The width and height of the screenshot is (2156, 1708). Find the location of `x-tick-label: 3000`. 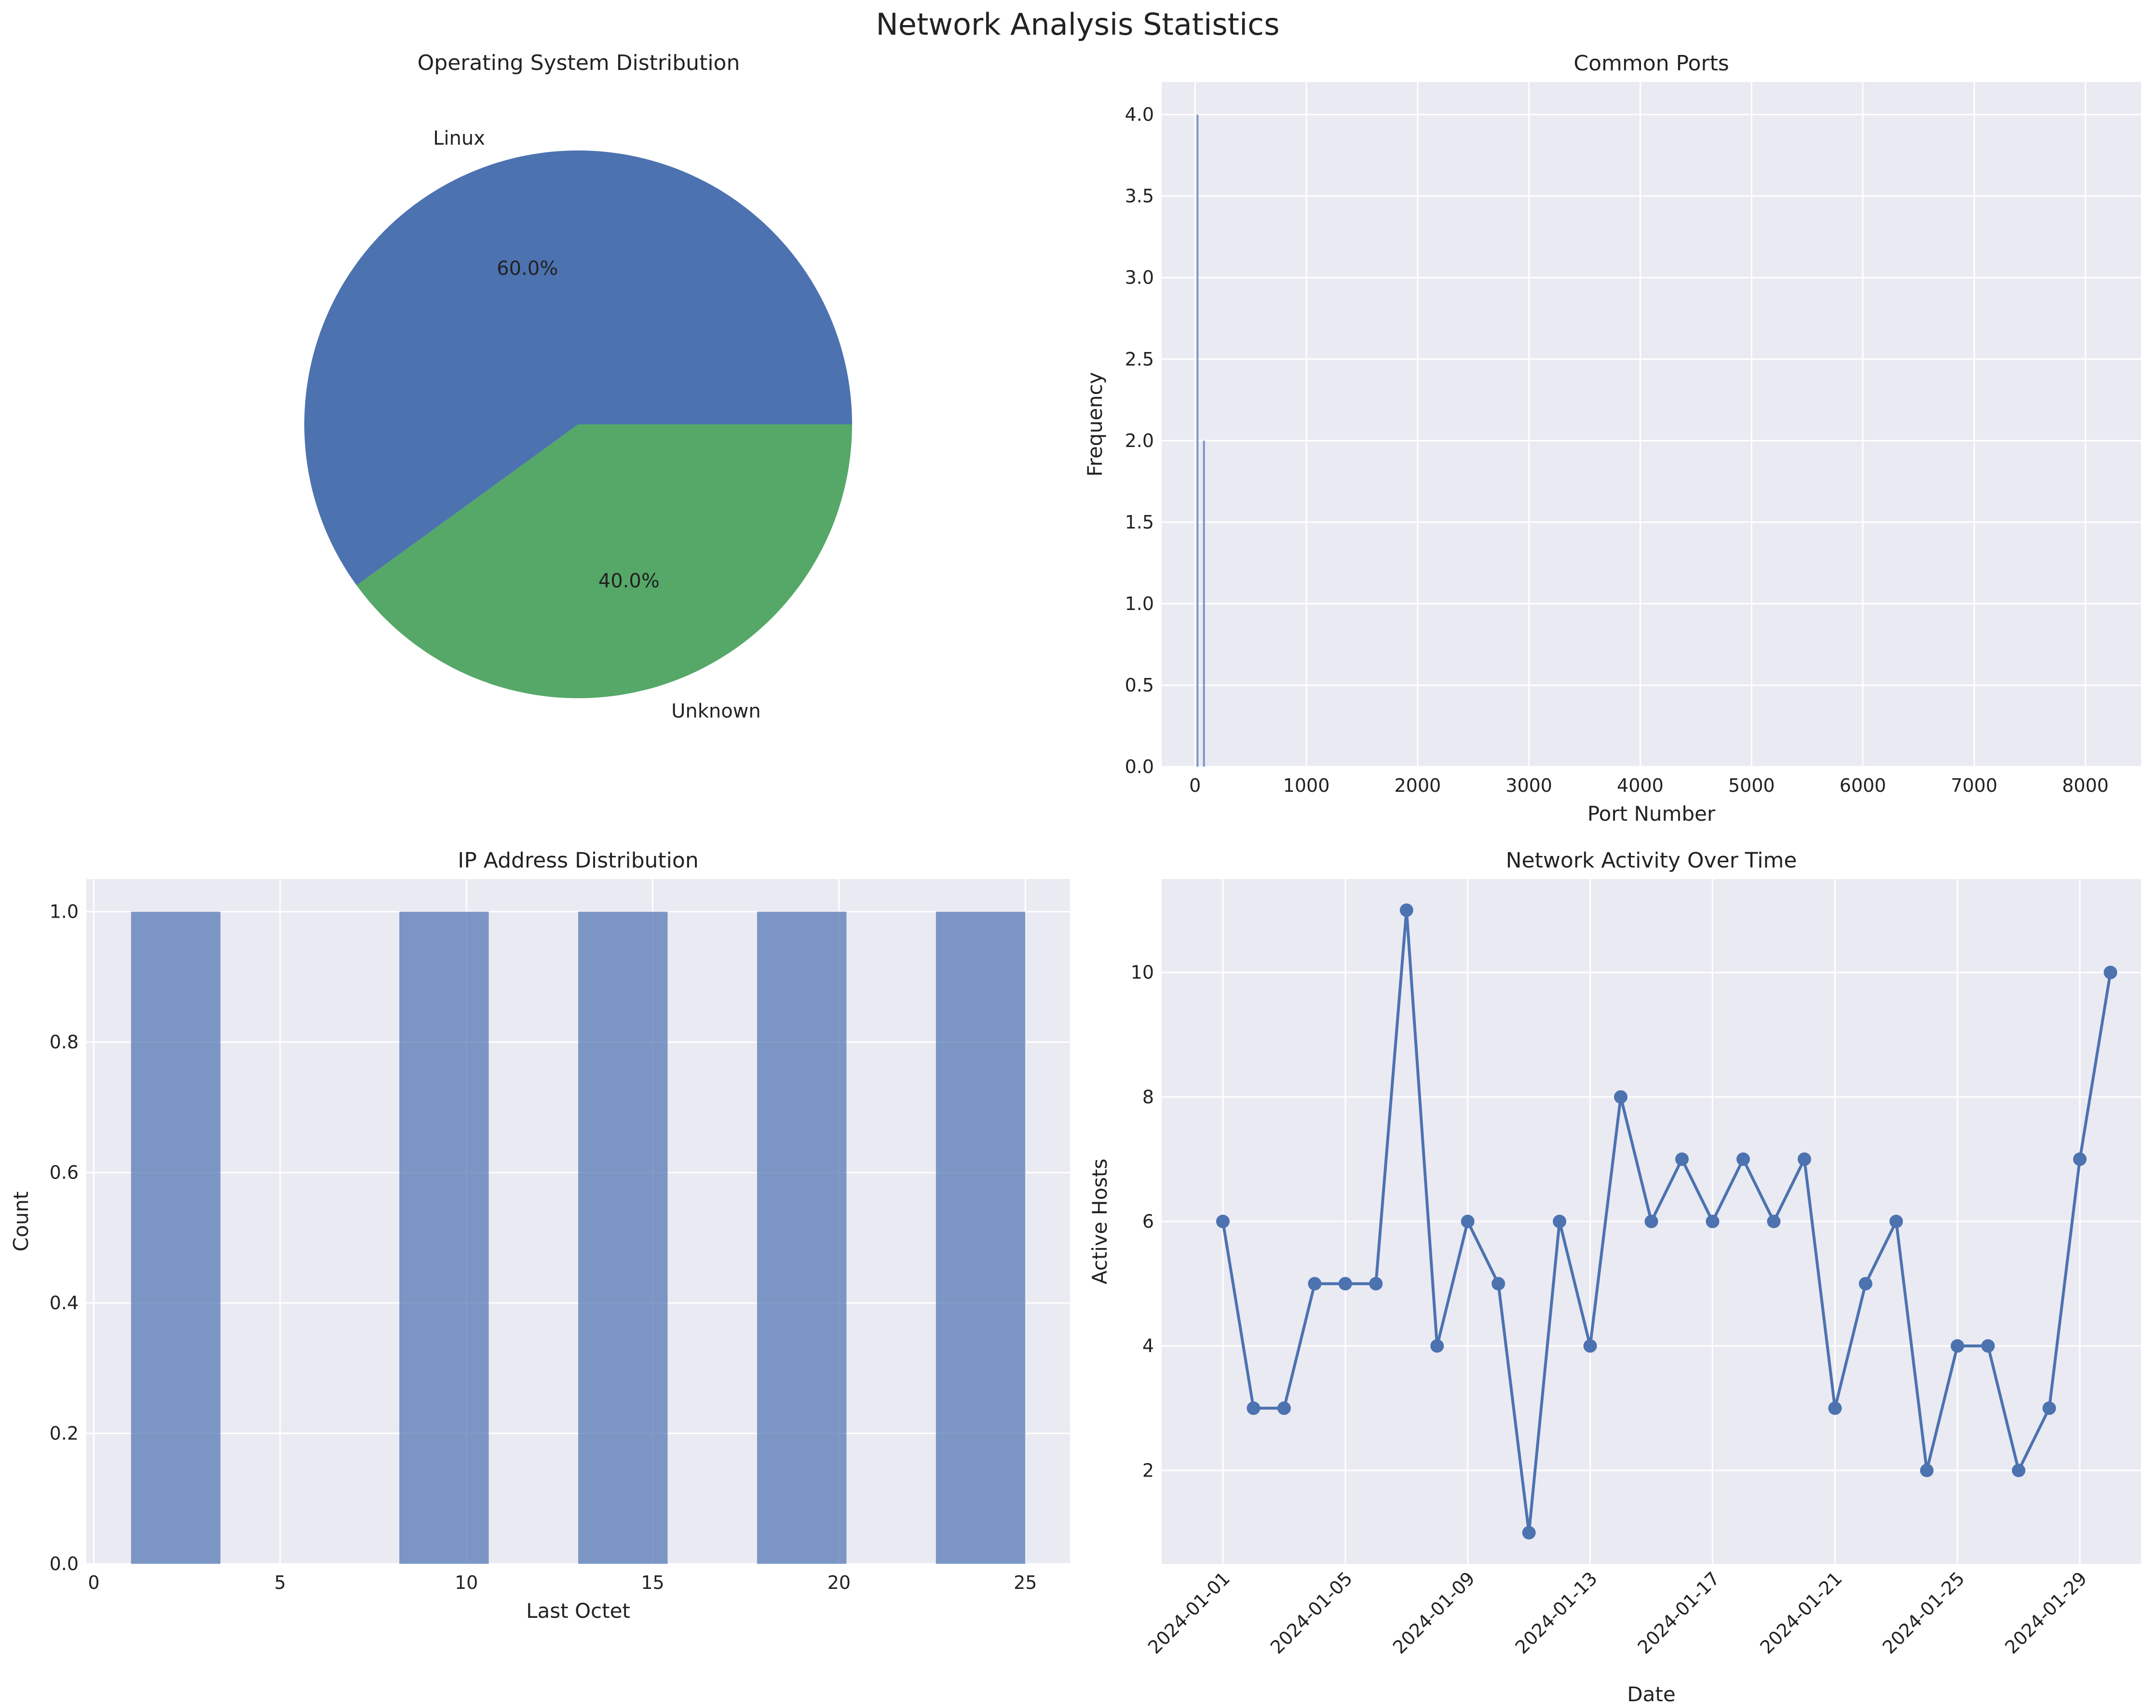

x-tick-label: 3000 is located at coordinates (1529, 785).